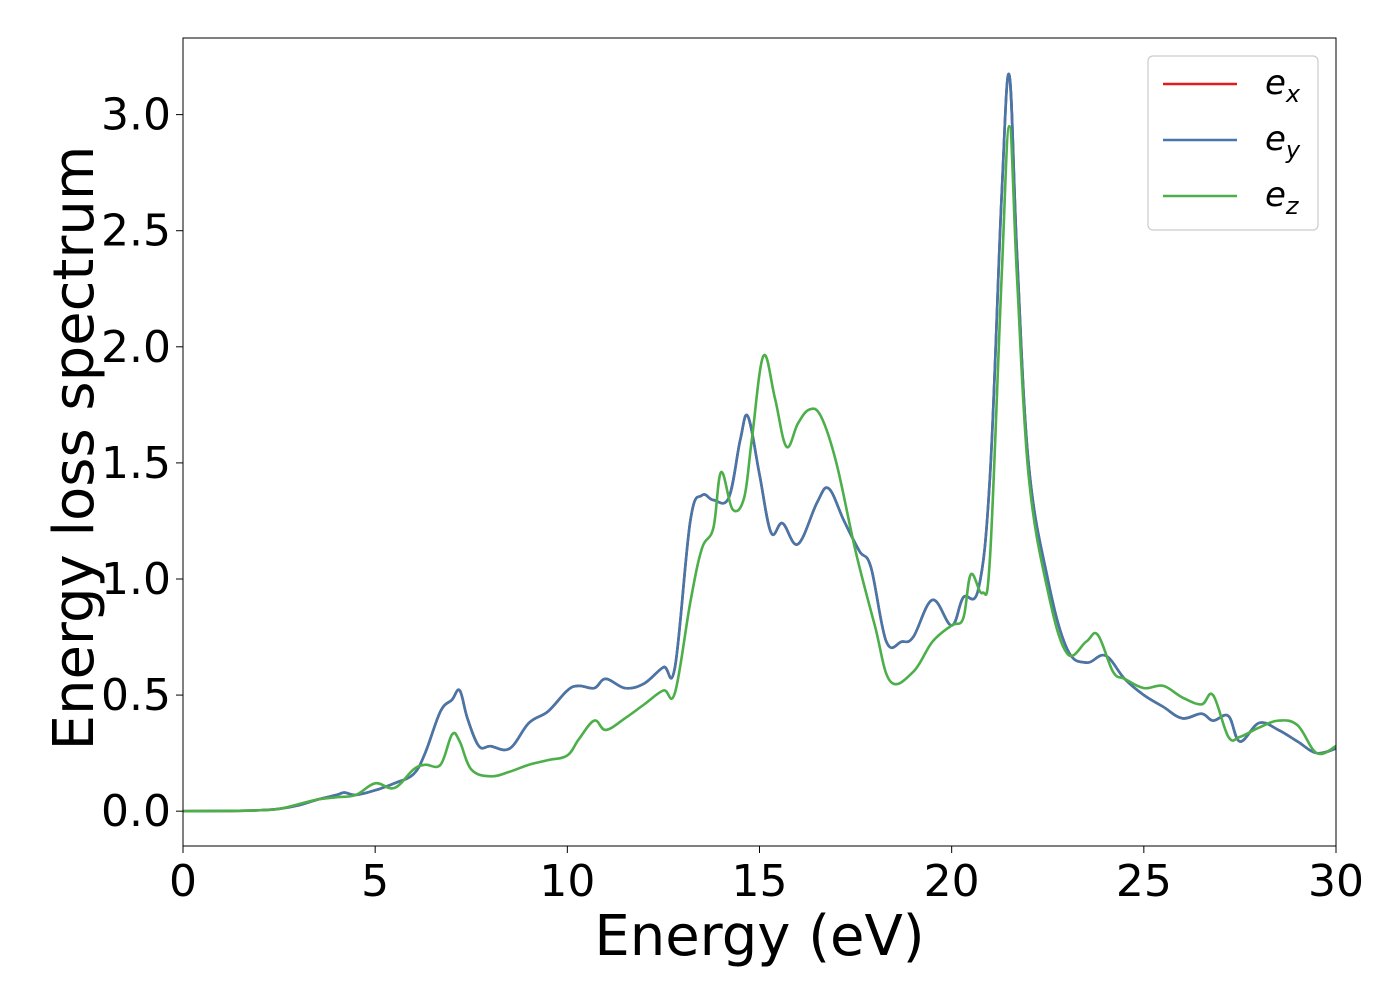  I want to click on x-tick-label: 0, so click(183, 881).